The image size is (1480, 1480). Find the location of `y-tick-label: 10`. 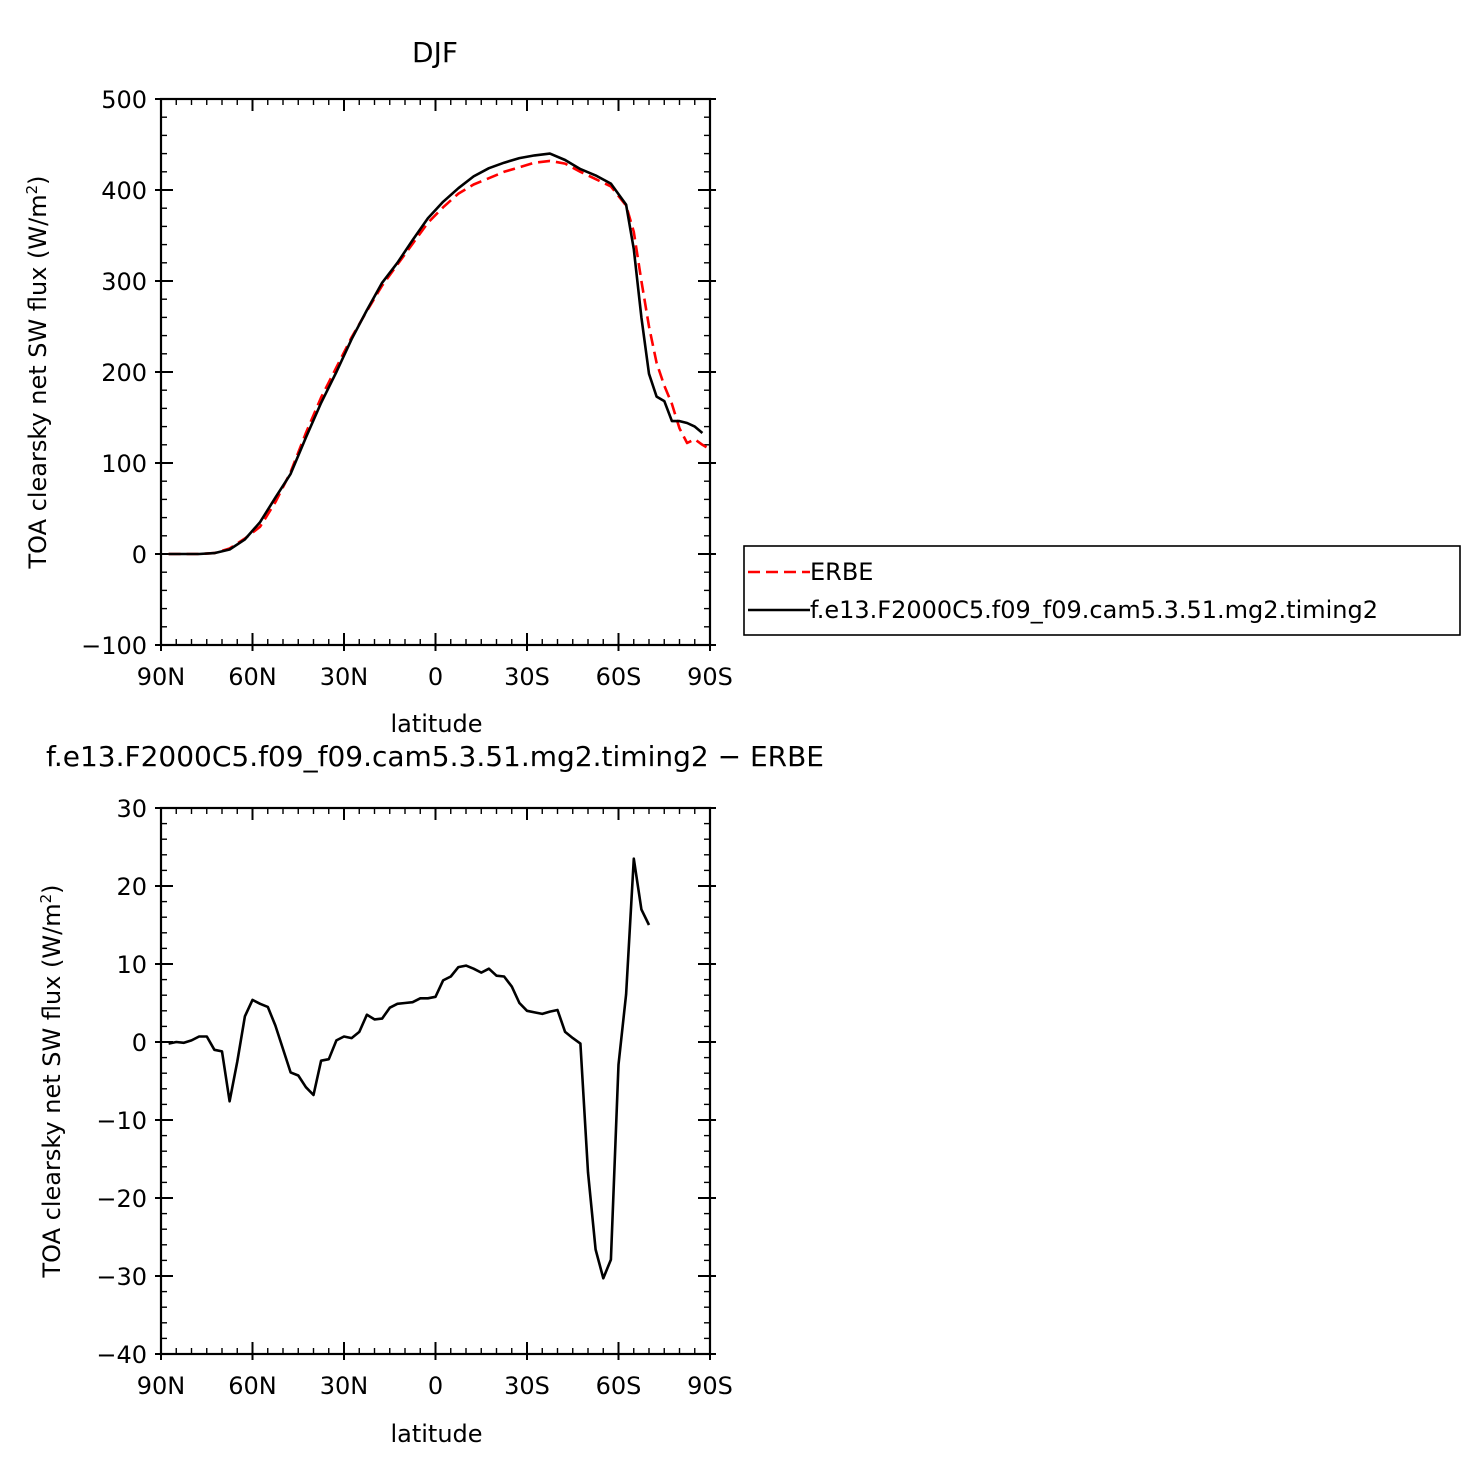

y-tick-label: 10 is located at coordinates (131, 965).